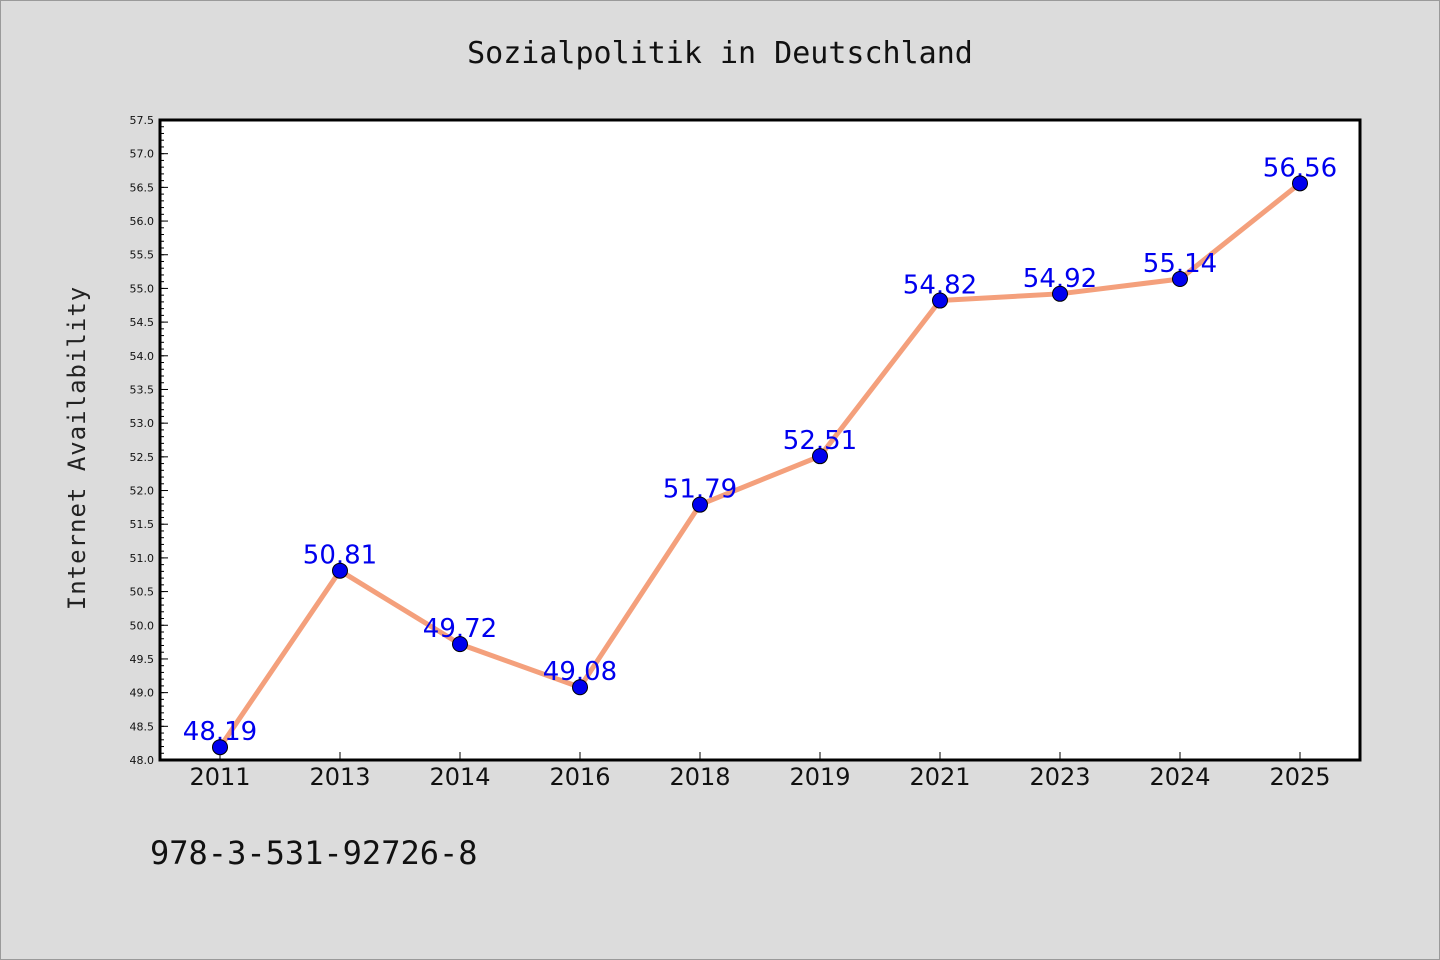 The width and height of the screenshot is (1440, 960). Describe the element at coordinates (77, 448) in the screenshot. I see `y-axis-label: Internet Availability` at that location.